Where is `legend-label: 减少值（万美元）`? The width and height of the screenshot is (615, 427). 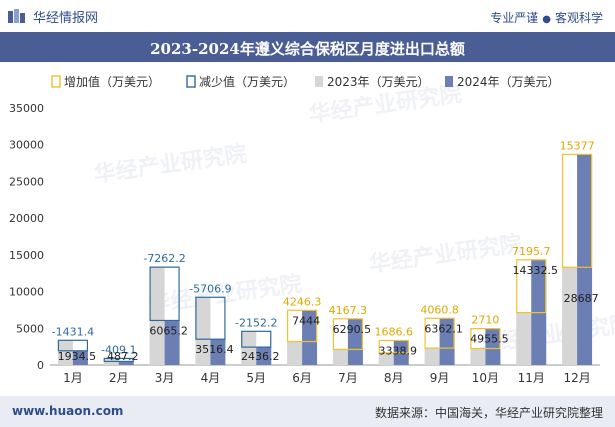 legend-label: 减少值（万美元） is located at coordinates (247, 81).